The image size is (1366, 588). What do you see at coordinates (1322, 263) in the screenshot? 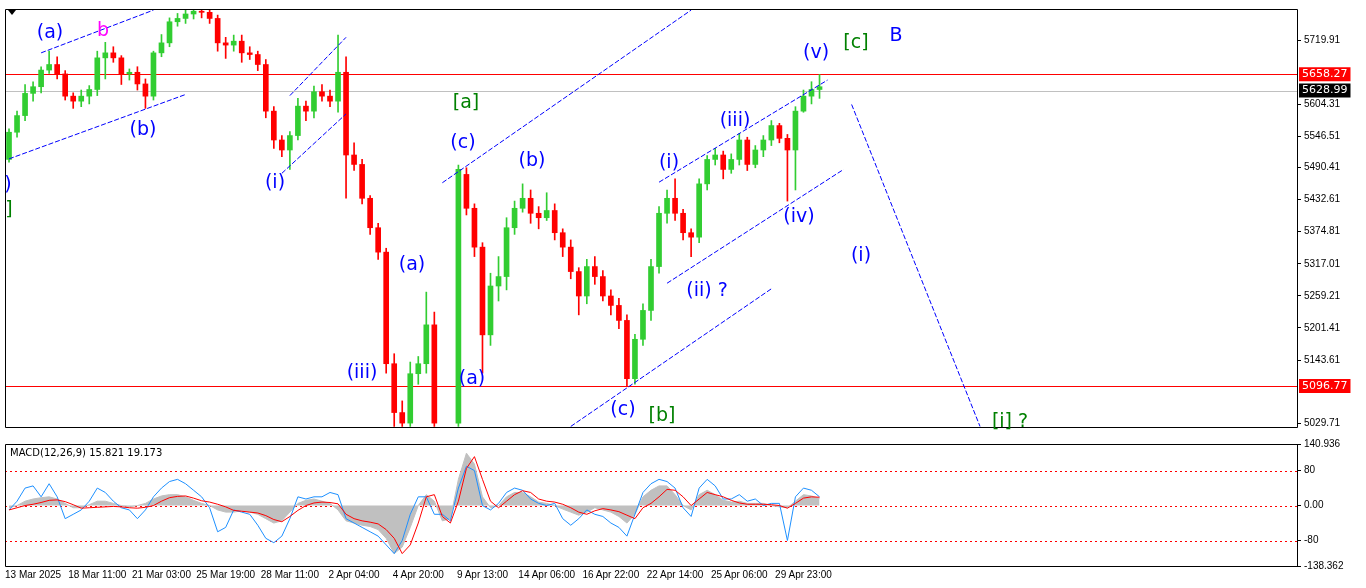
I see `y-tick-label: 5317.01` at bounding box center [1322, 263].